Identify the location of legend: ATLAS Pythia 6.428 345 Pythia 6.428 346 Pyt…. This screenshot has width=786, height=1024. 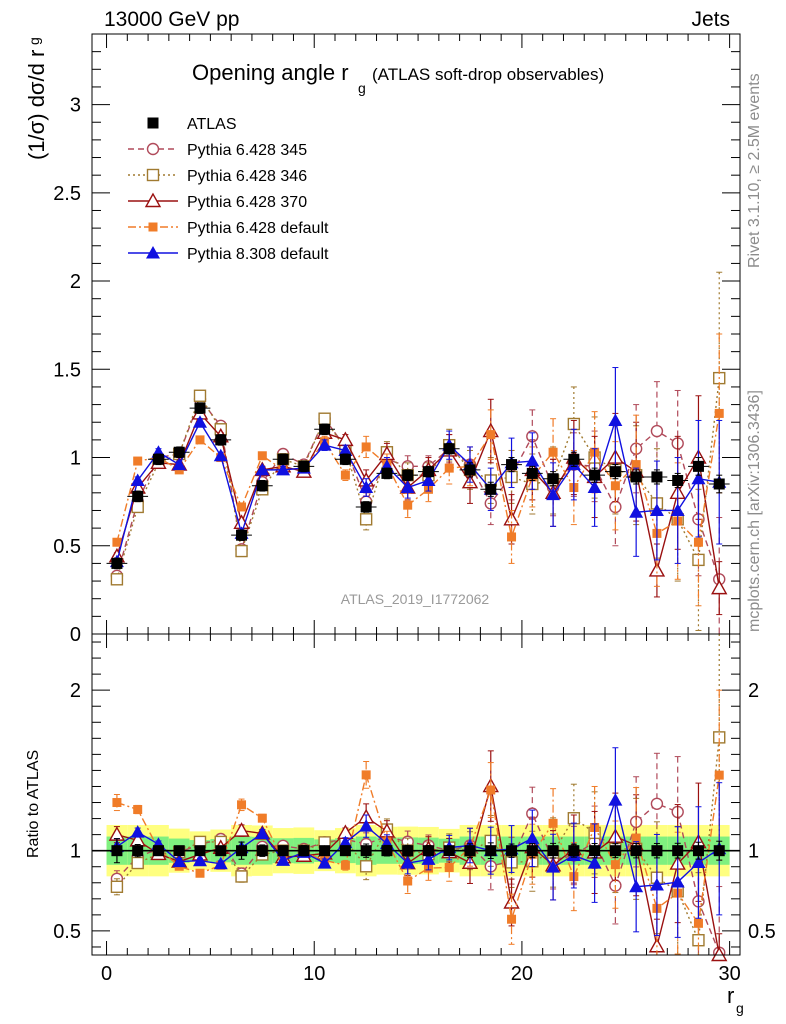
(228, 189).